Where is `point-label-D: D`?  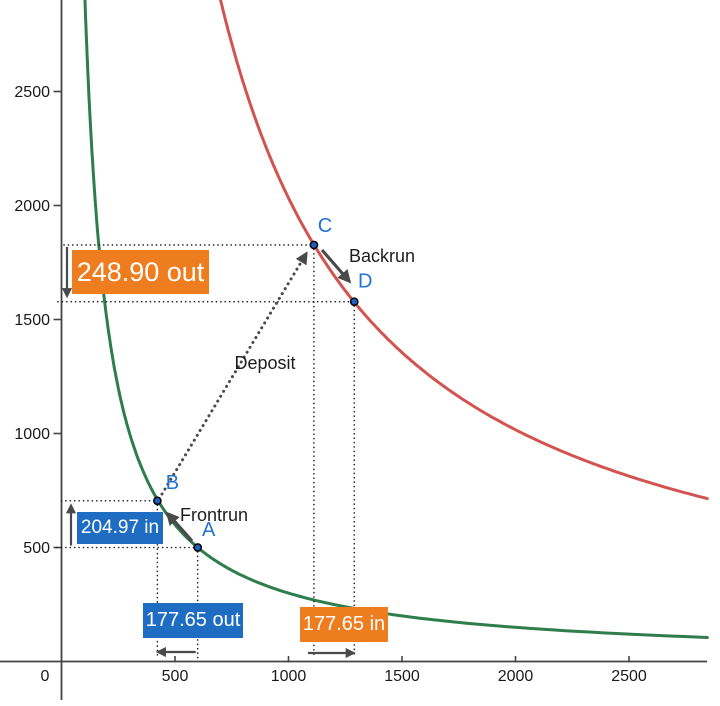 point-label-D: D is located at coordinates (365, 282).